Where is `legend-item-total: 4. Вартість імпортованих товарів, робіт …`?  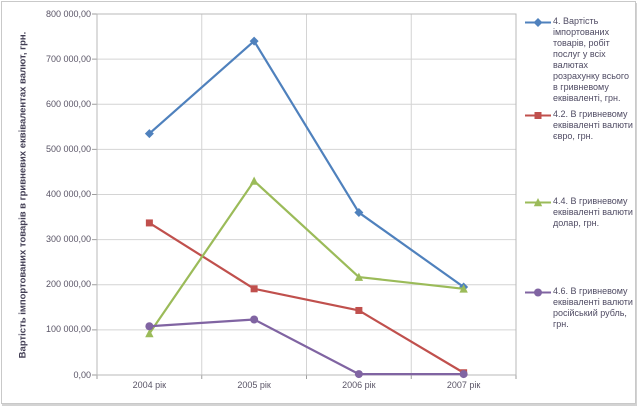 legend-item-total: 4. Вартість імпортованих товарів, робіт … is located at coordinates (580, 60).